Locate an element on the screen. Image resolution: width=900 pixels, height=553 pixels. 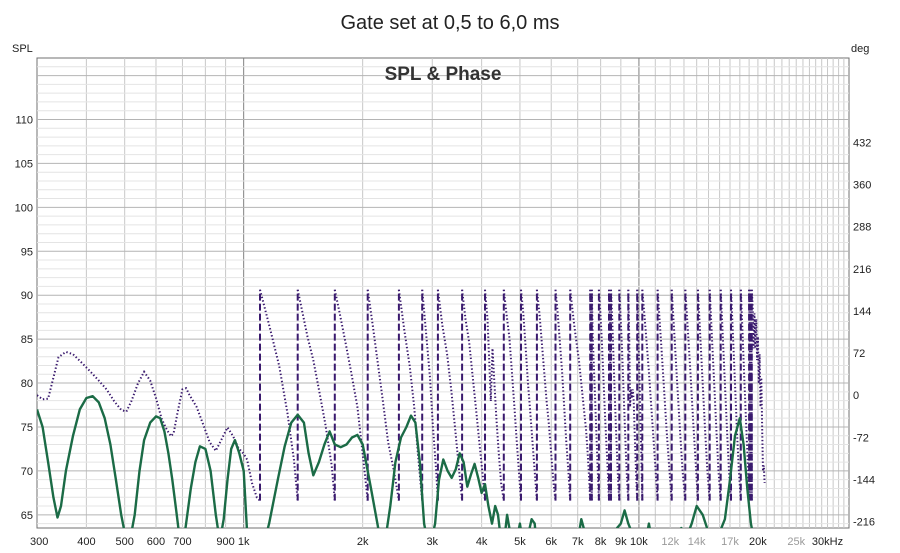
chart-title: Gate set at 0,5 to 6,0 ms is located at coordinates (449, 23).